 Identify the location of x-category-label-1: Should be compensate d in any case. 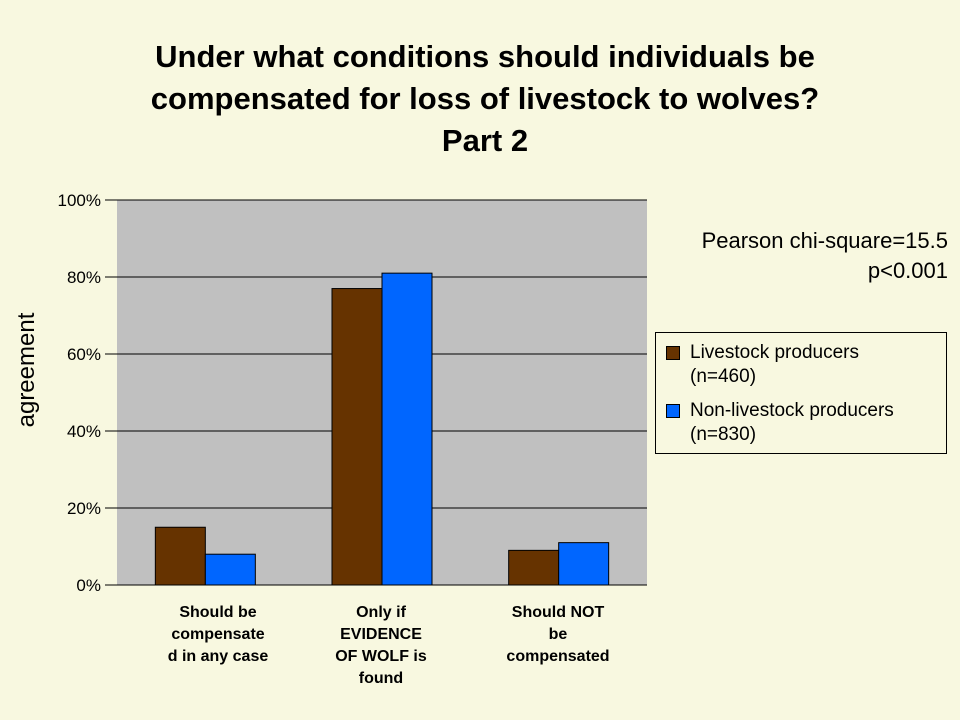
(218, 634).